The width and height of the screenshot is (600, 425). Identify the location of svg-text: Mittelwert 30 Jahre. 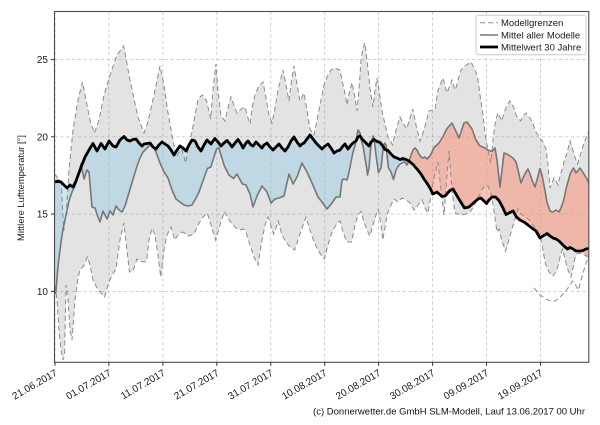
(541, 48).